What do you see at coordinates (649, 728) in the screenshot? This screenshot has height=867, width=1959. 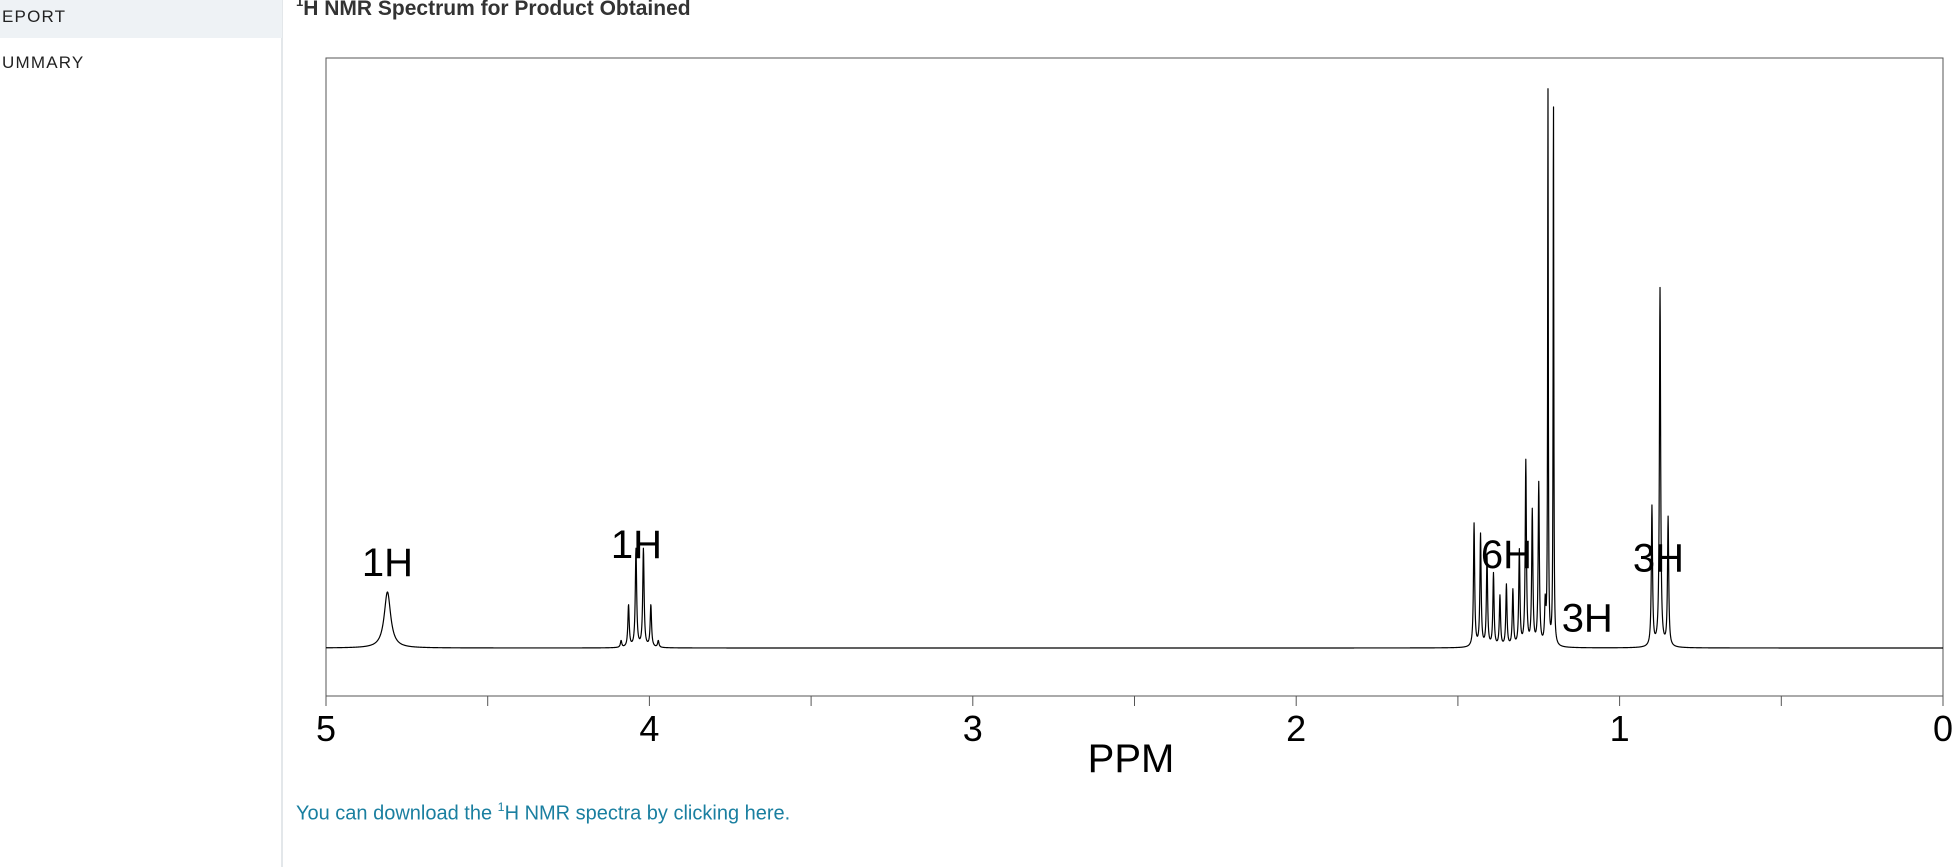 I see `x-tick-label: 4` at bounding box center [649, 728].